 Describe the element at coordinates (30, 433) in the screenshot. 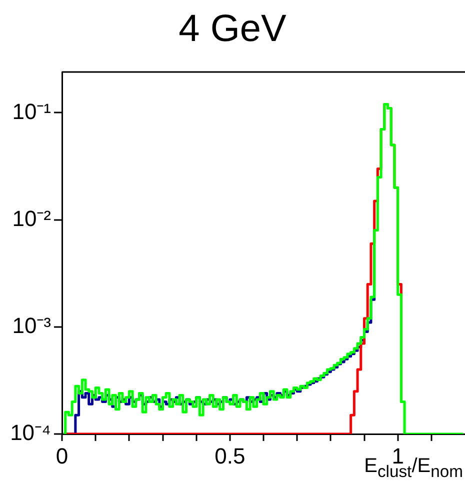

I see `y-tick-label: 10⁻⁴` at that location.